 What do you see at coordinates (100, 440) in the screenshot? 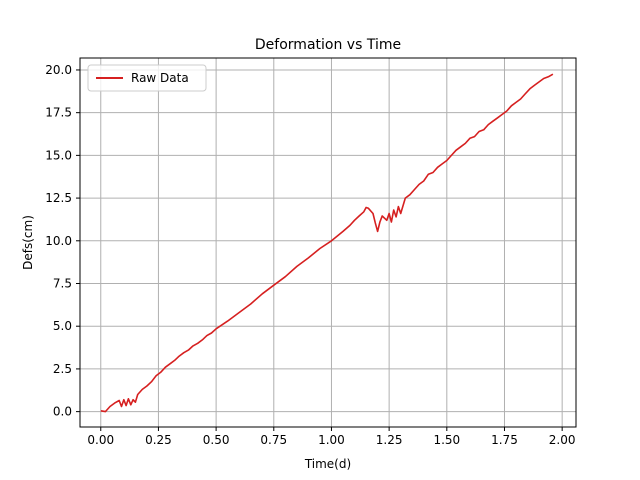
I see `x-tick-label: 0.00` at bounding box center [100, 440].